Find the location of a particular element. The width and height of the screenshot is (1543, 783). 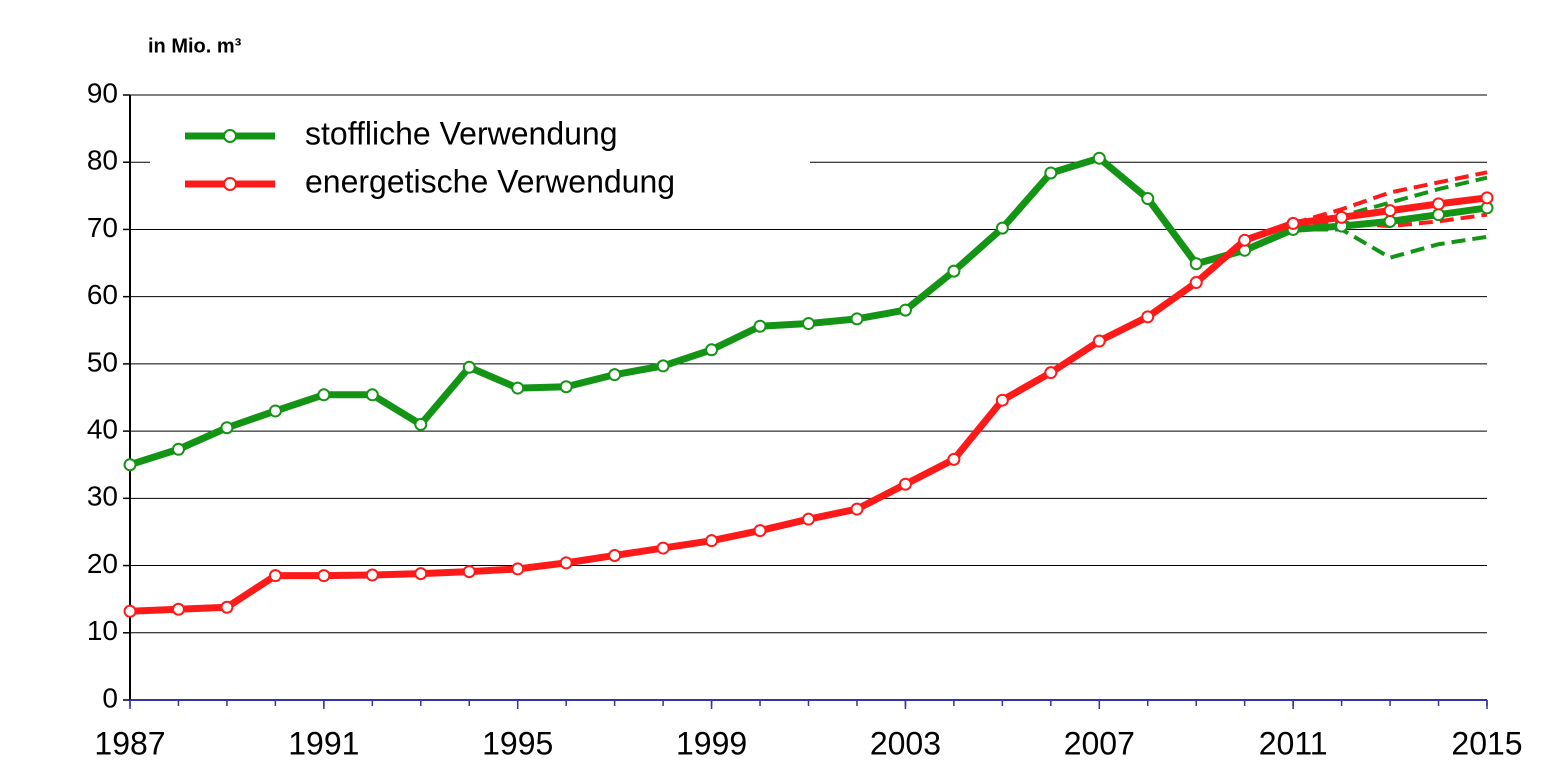

x-tick-label: 1999 is located at coordinates (711, 743).